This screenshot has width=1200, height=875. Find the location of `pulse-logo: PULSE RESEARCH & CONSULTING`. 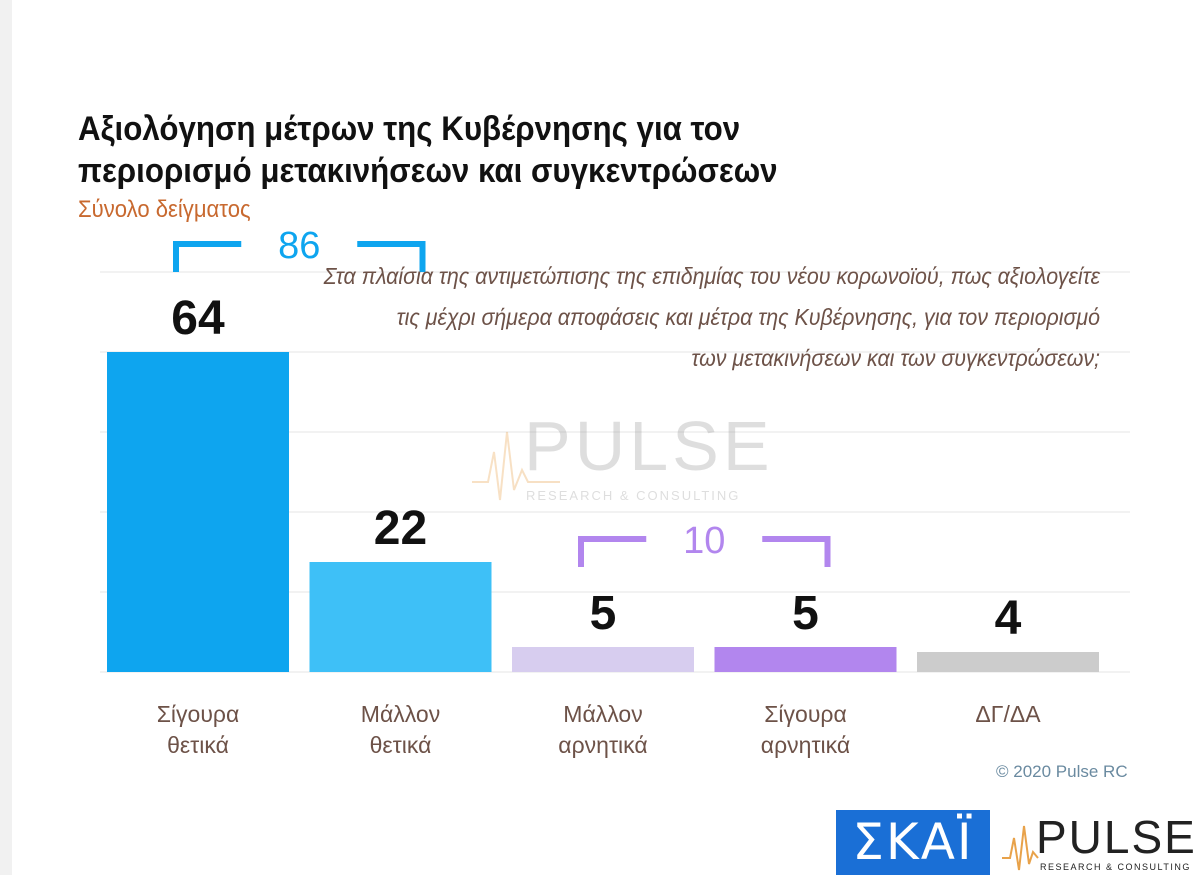

pulse-logo: PULSE RESEARCH & CONSULTING is located at coordinates (1098, 841).